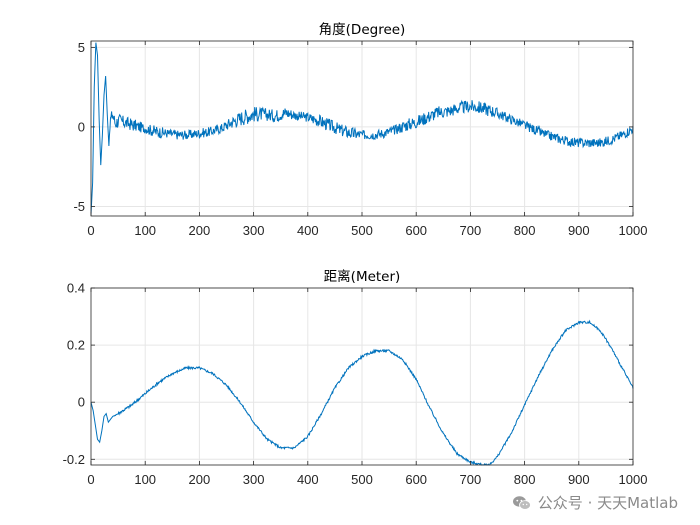  What do you see at coordinates (362, 30) in the screenshot?
I see `chart-title: 角度(Degree)` at bounding box center [362, 30].